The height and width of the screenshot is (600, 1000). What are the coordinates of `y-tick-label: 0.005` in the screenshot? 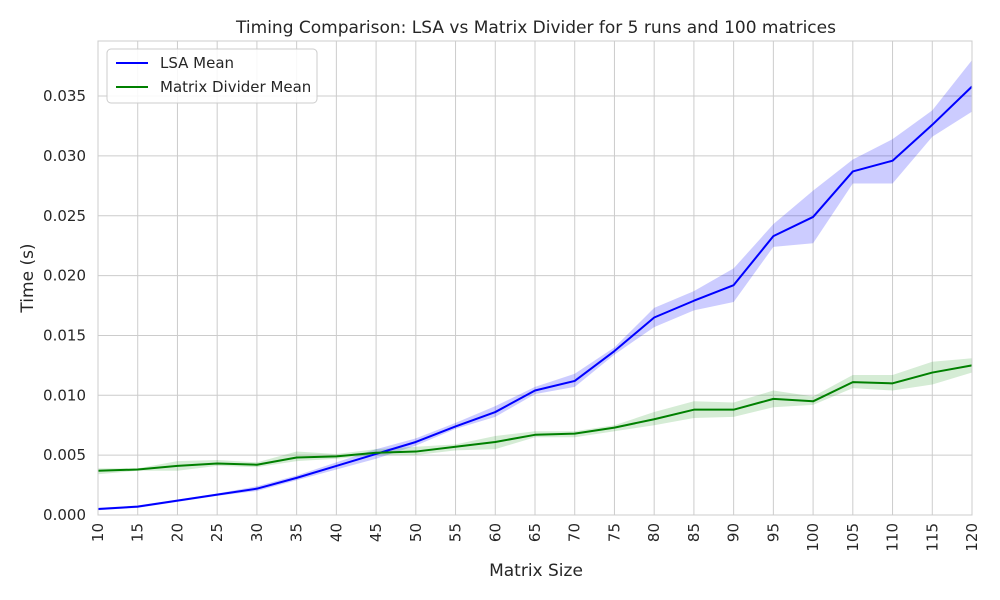 It's located at (64, 455).